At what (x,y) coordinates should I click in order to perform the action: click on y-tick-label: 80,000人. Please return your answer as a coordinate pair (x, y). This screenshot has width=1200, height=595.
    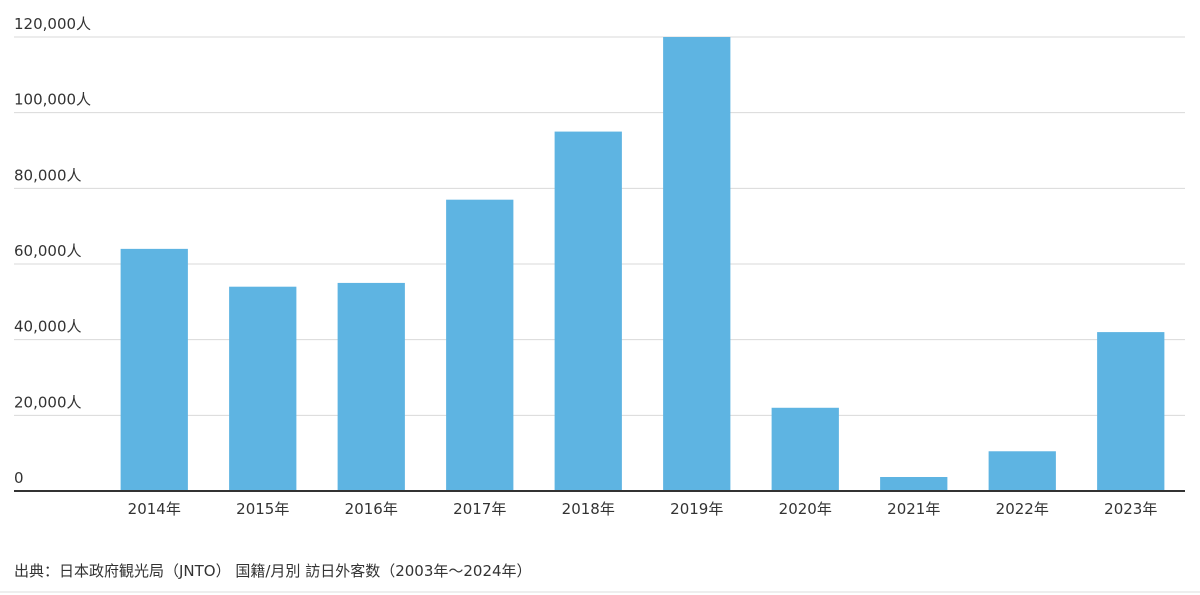
    Looking at the image, I should click on (48, 175).